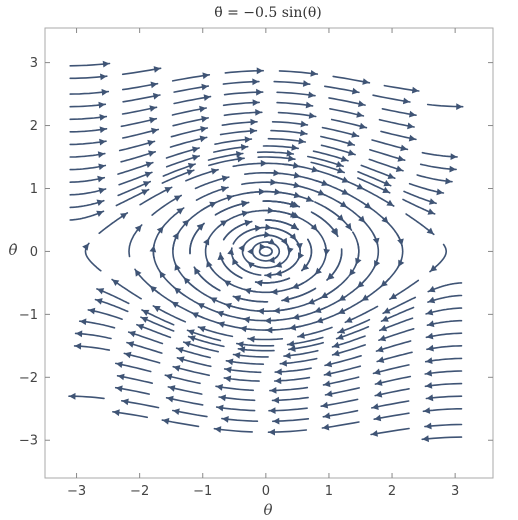 The image size is (518, 520). I want to click on x-tick-label: −1, so click(202, 491).